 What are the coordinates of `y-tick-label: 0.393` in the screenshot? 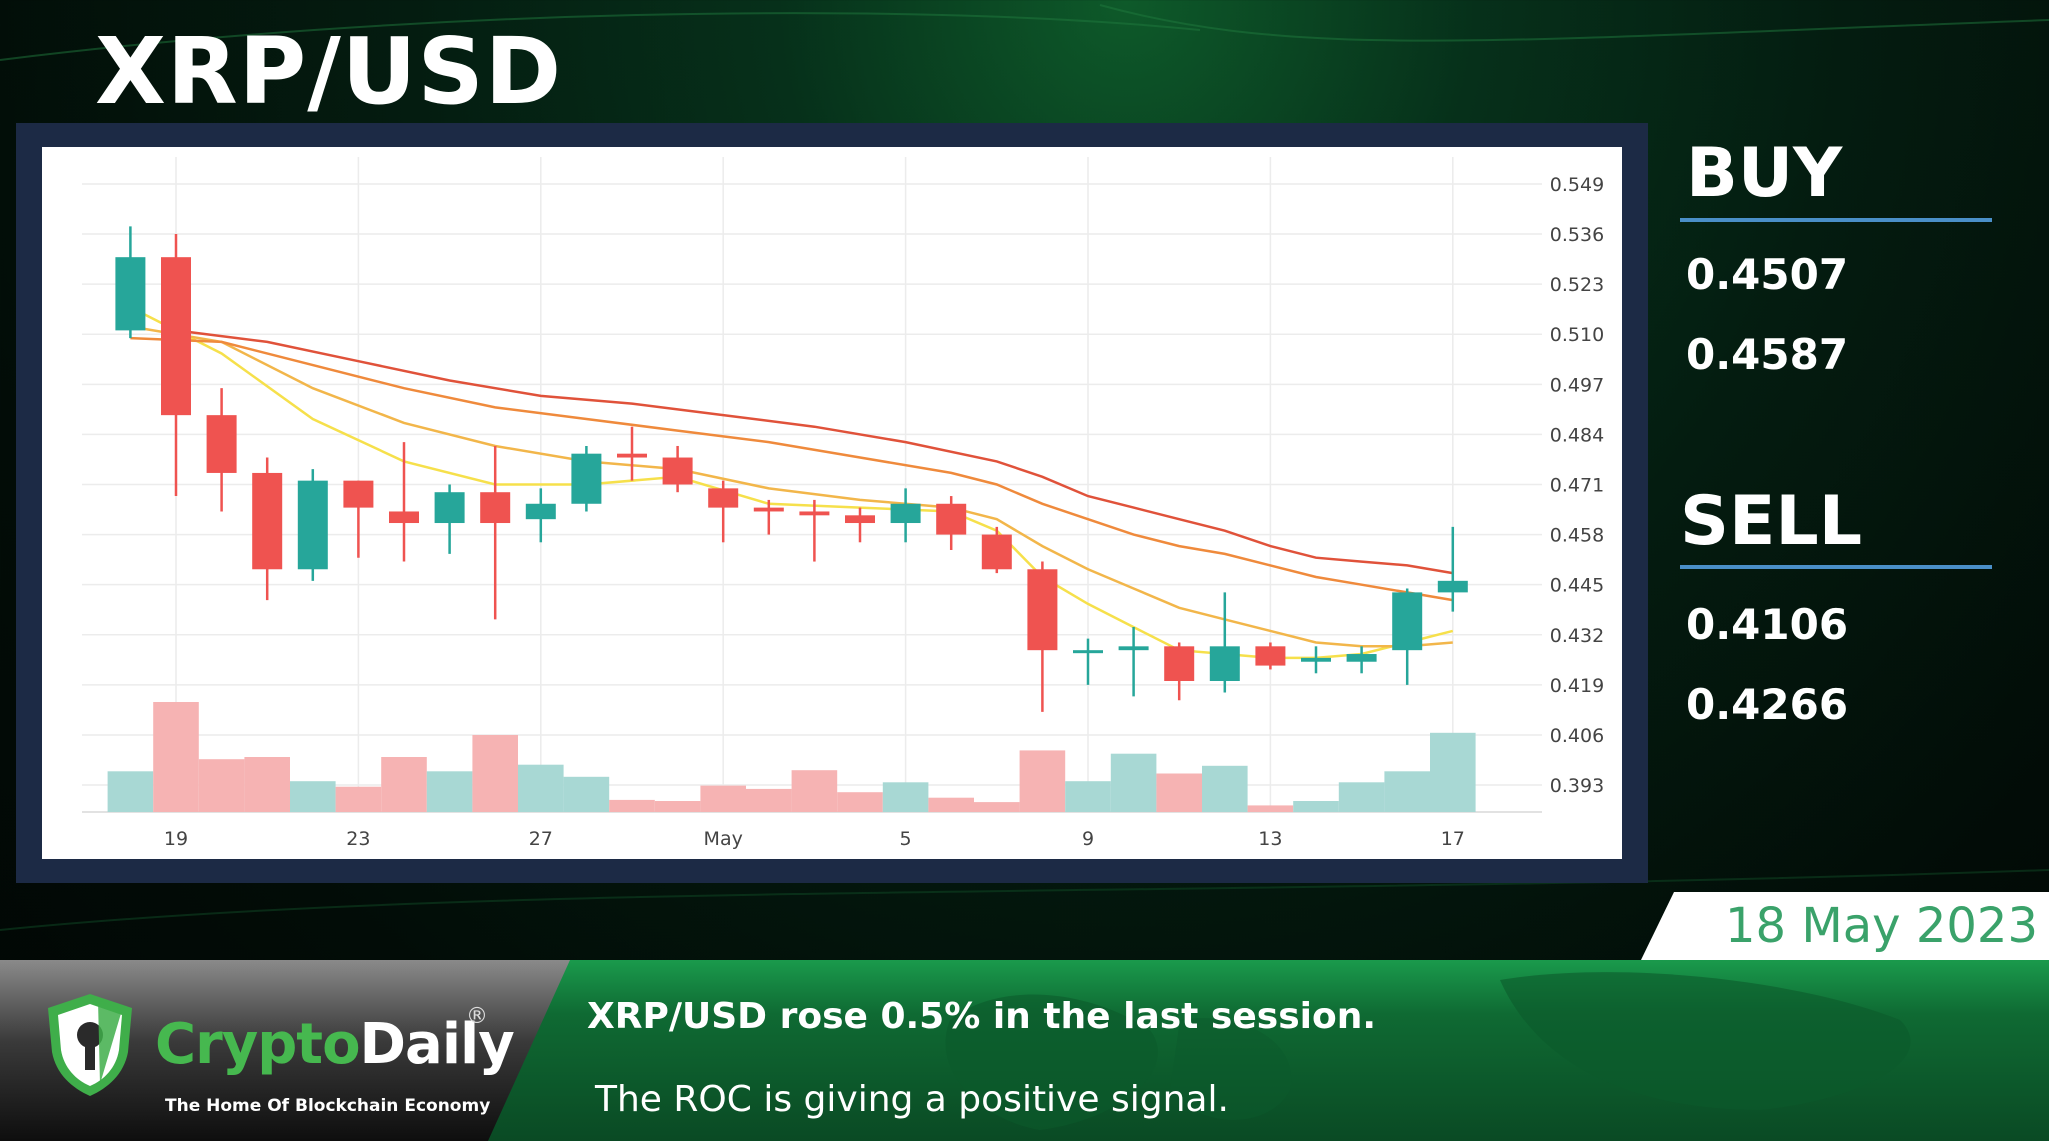 It's located at (1577, 786).